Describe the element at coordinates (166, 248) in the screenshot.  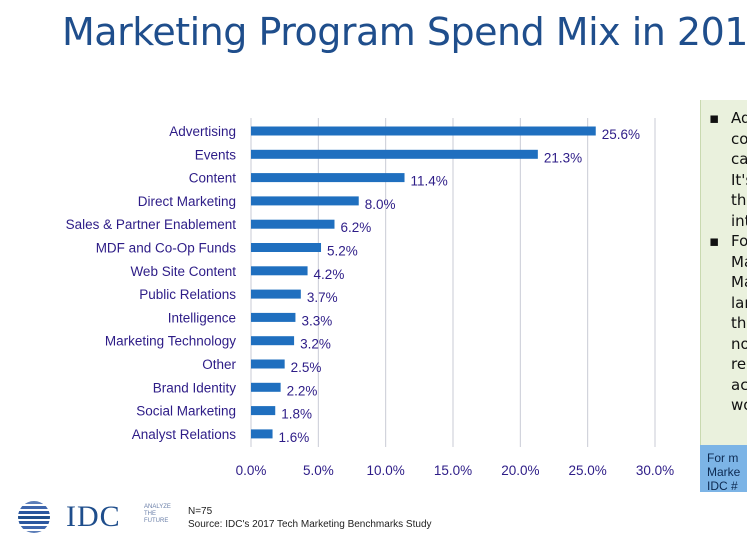
I see `category-label: MDF and Co-Op Funds` at that location.